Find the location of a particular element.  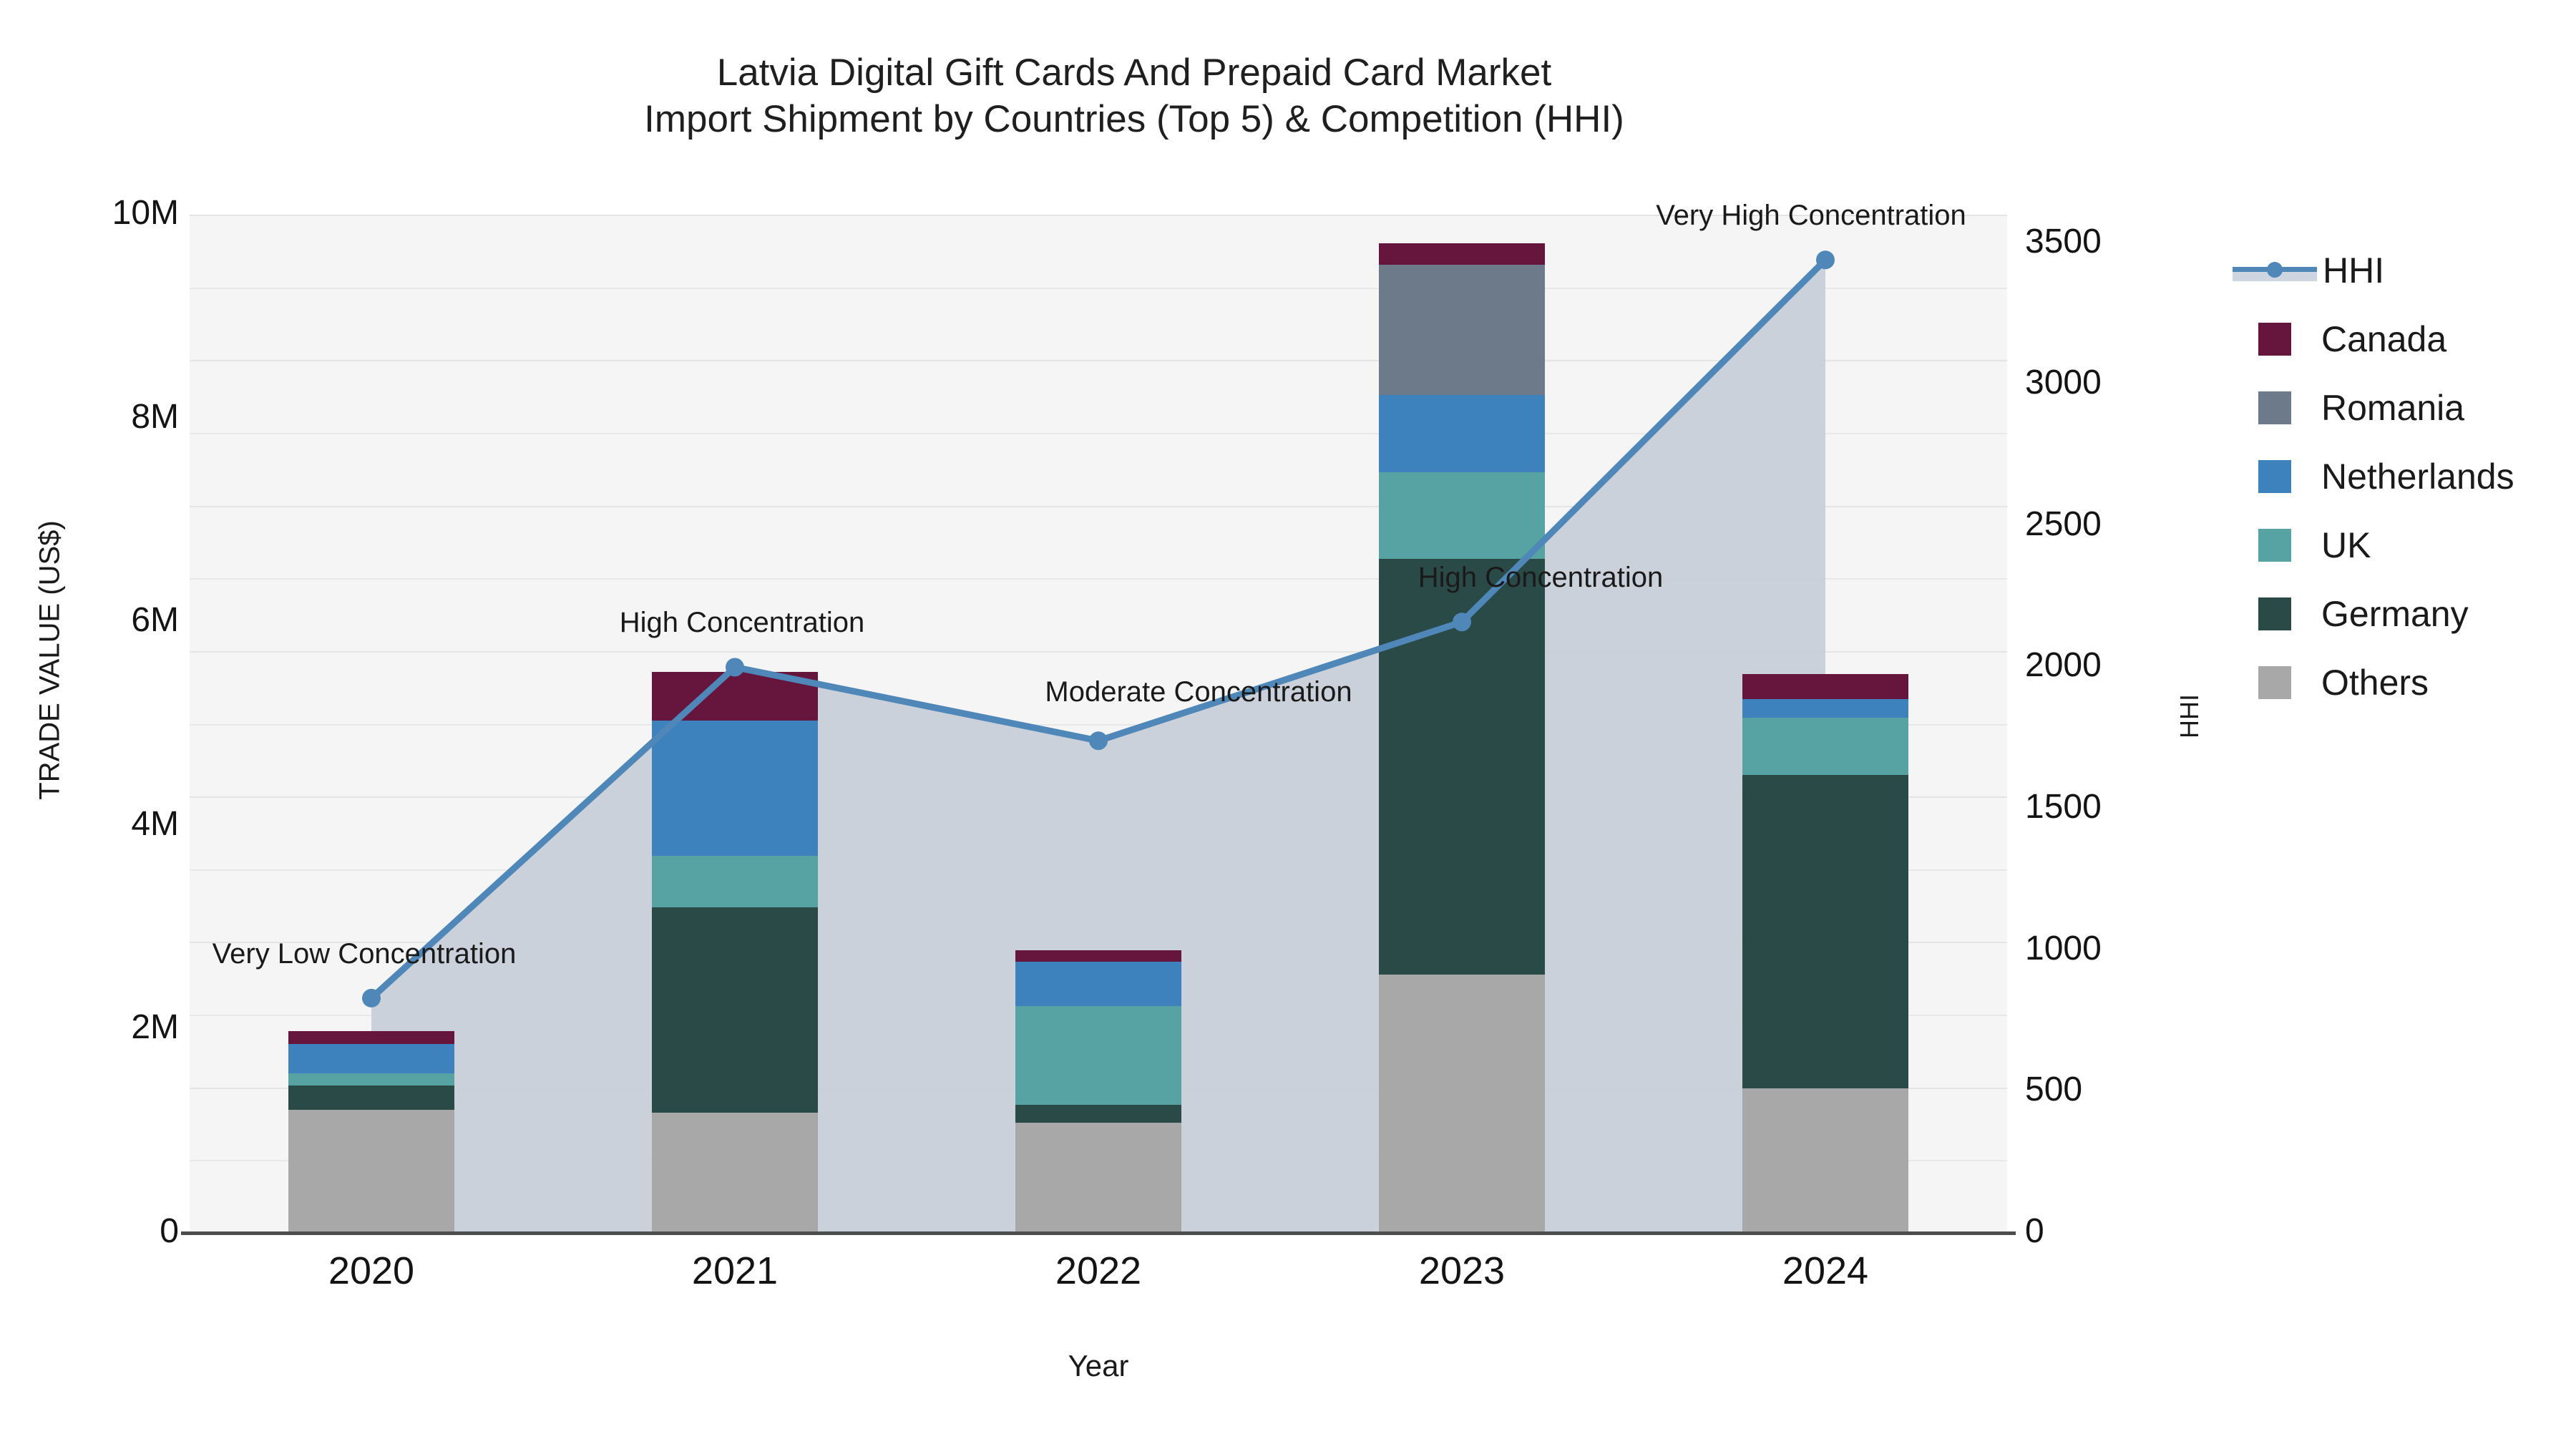

legend-item: Germany is located at coordinates (2401, 614).